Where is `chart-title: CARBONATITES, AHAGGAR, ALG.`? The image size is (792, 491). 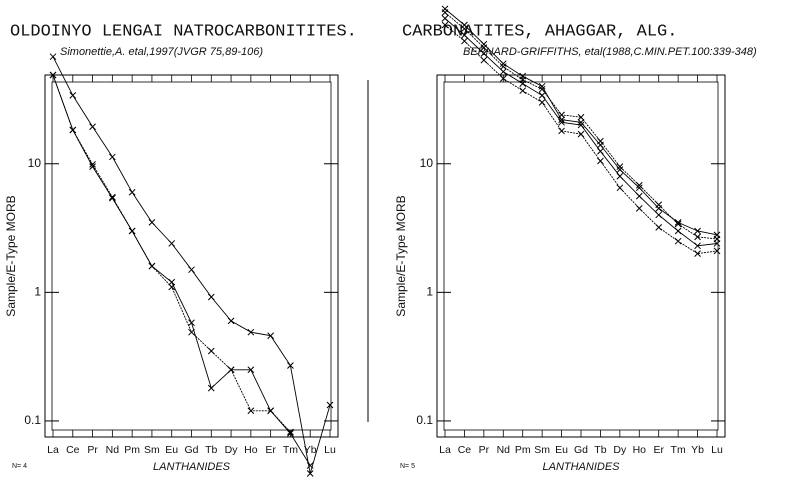
chart-title: CARBONATITES, AHAGGAR, ALG. is located at coordinates (539, 31).